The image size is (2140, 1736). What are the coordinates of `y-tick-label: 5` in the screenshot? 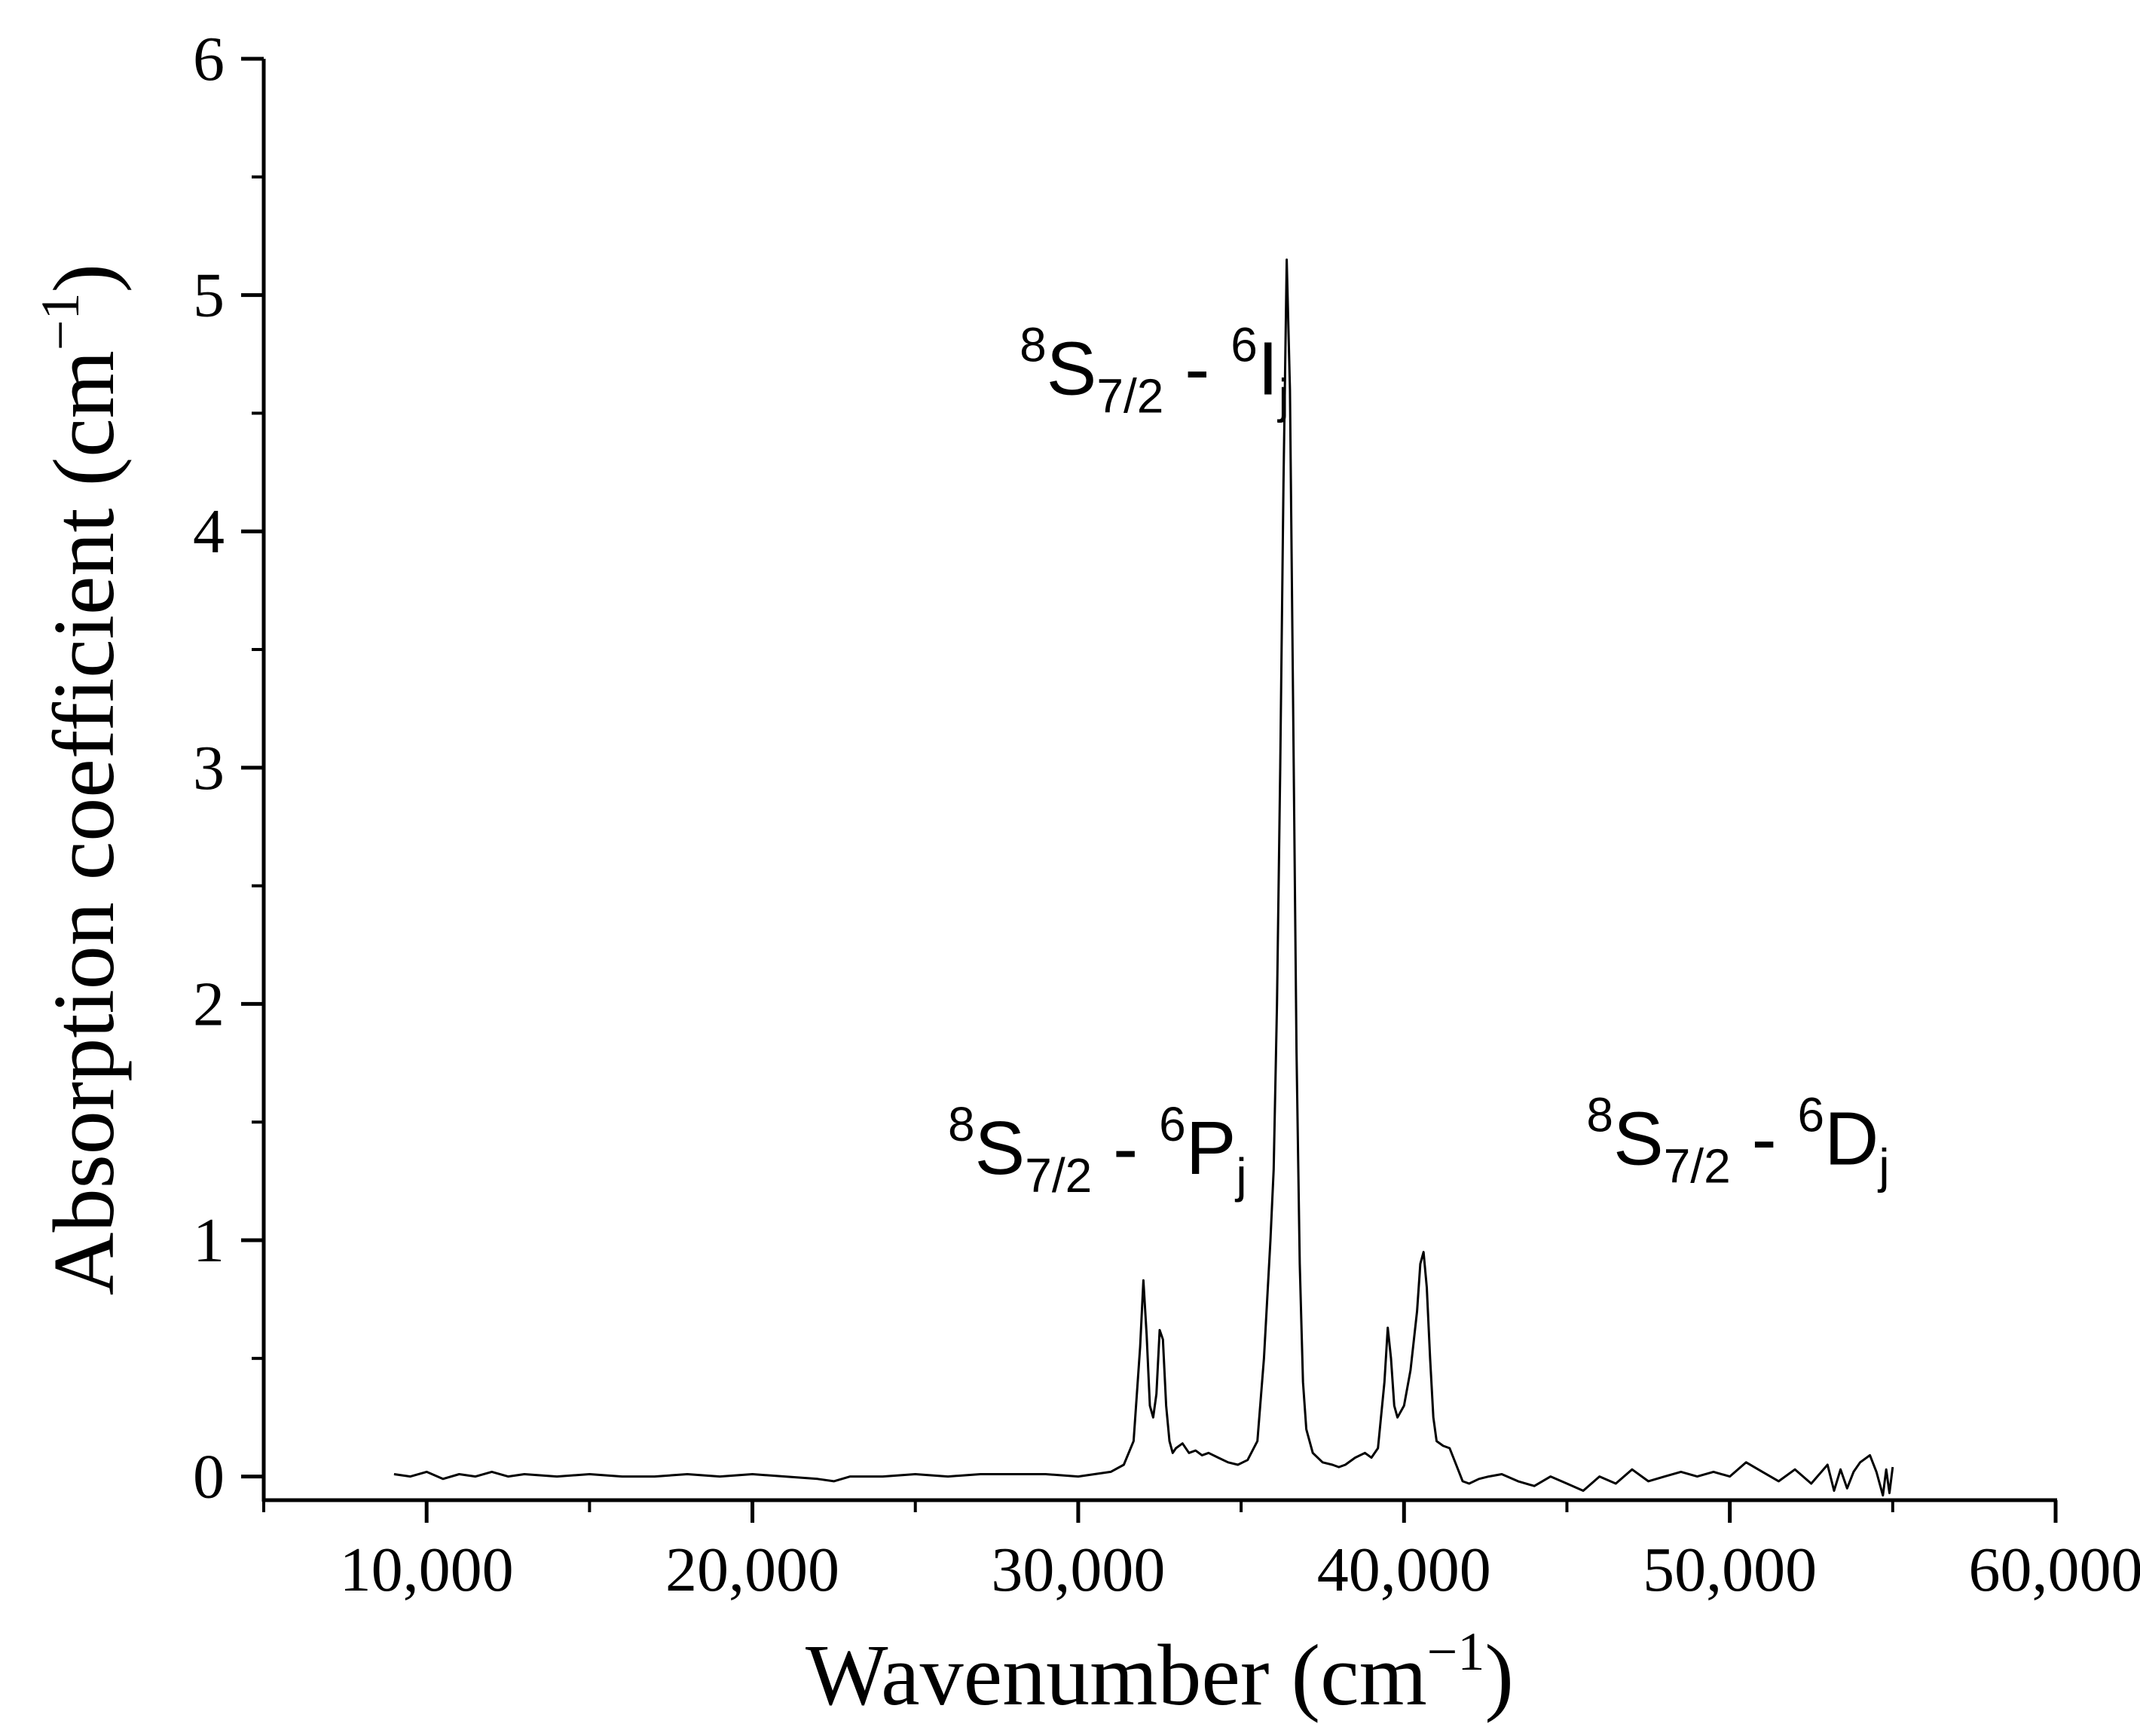 It's located at (209, 296).